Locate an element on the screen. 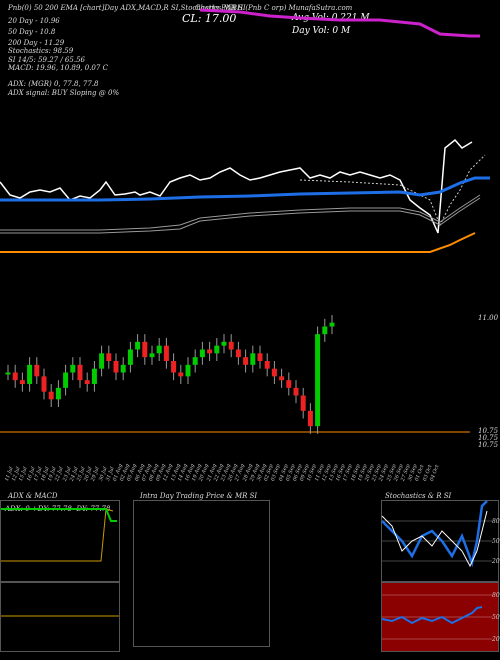 The width and height of the screenshot is (500, 660). si-label: SI 14/5: 59.27 / 65.56 is located at coordinates (46, 60).